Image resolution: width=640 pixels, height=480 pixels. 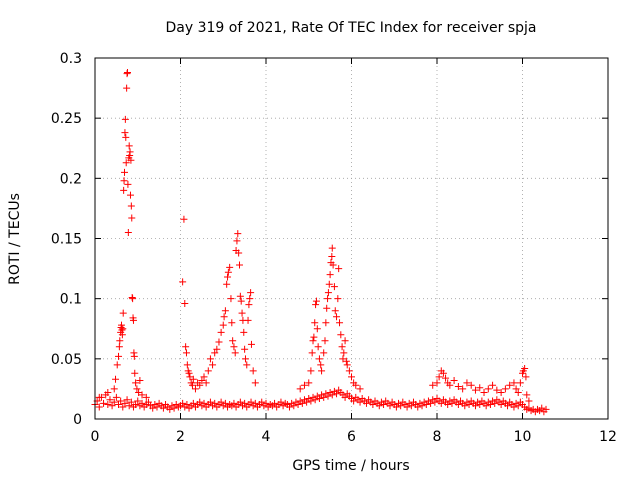 I want to click on x-tick-label: 6, so click(x=351, y=437).